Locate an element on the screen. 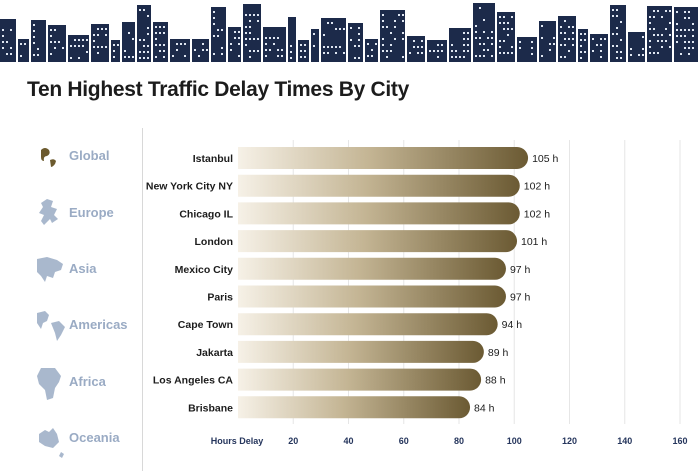 Image resolution: width=700 pixels, height=471 pixels. city-skyline-banner is located at coordinates (349, 32).